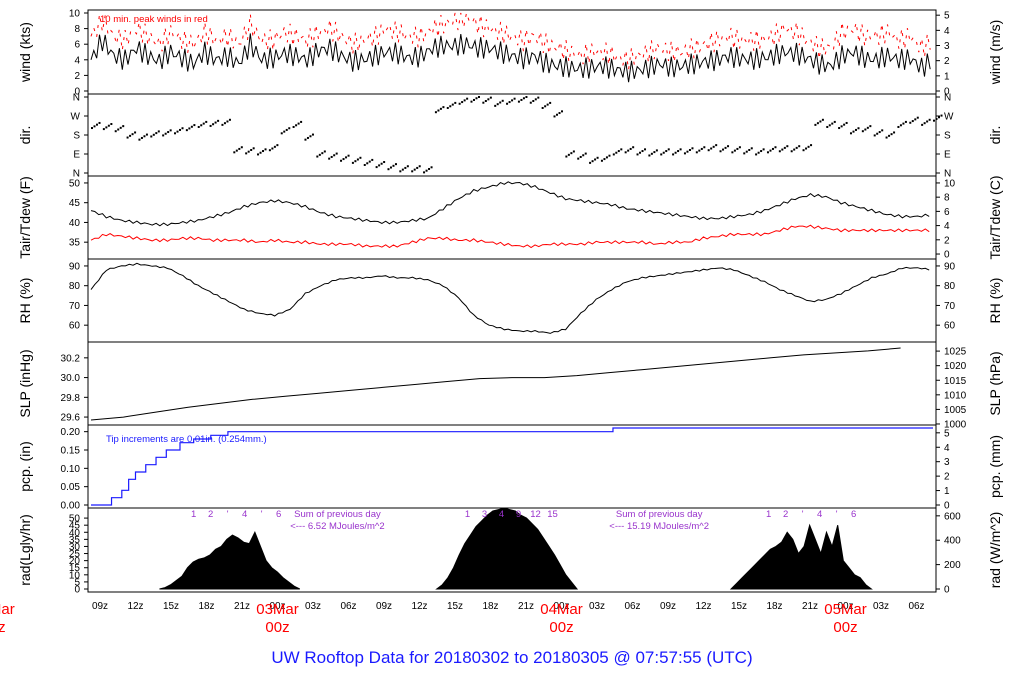 This screenshot has height=700, width=1024. I want to click on y-axis-label: dir., so click(25, 135).